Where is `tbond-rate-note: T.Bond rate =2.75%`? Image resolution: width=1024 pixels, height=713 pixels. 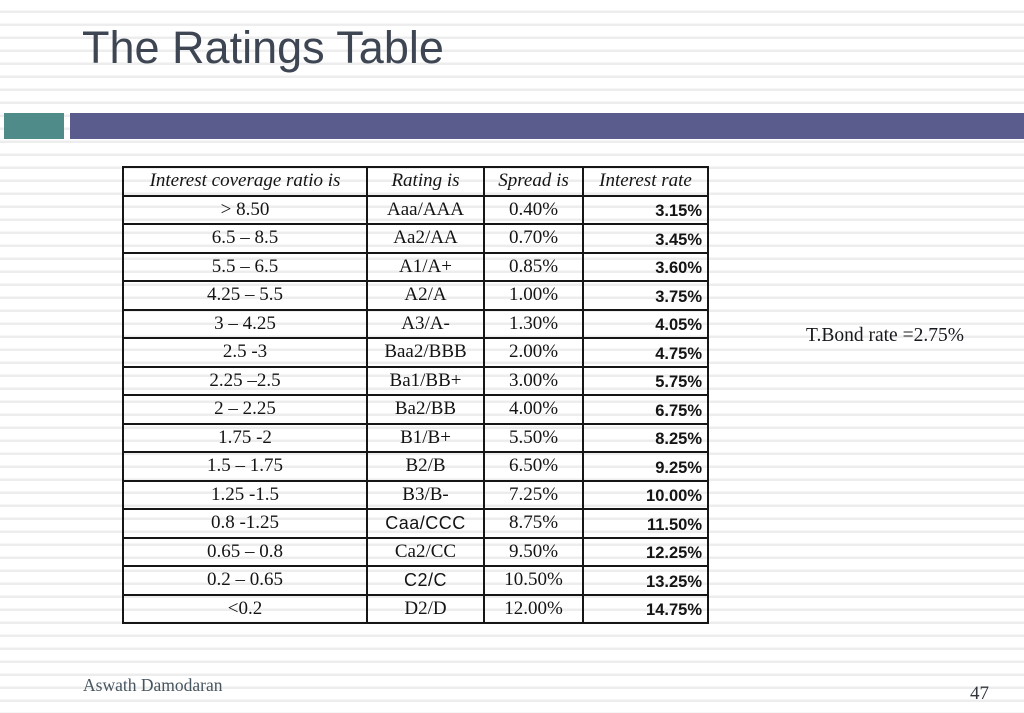 tbond-rate-note: T.Bond rate =2.75% is located at coordinates (885, 335).